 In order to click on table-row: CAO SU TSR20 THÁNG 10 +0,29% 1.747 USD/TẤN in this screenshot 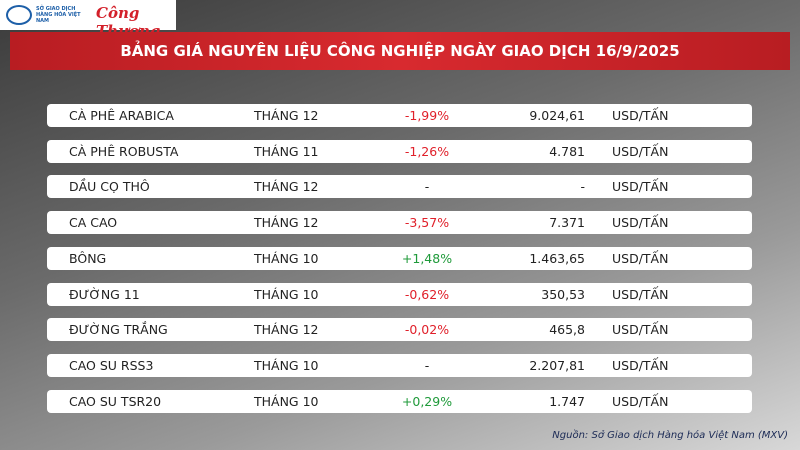, I will do `click(399, 401)`.